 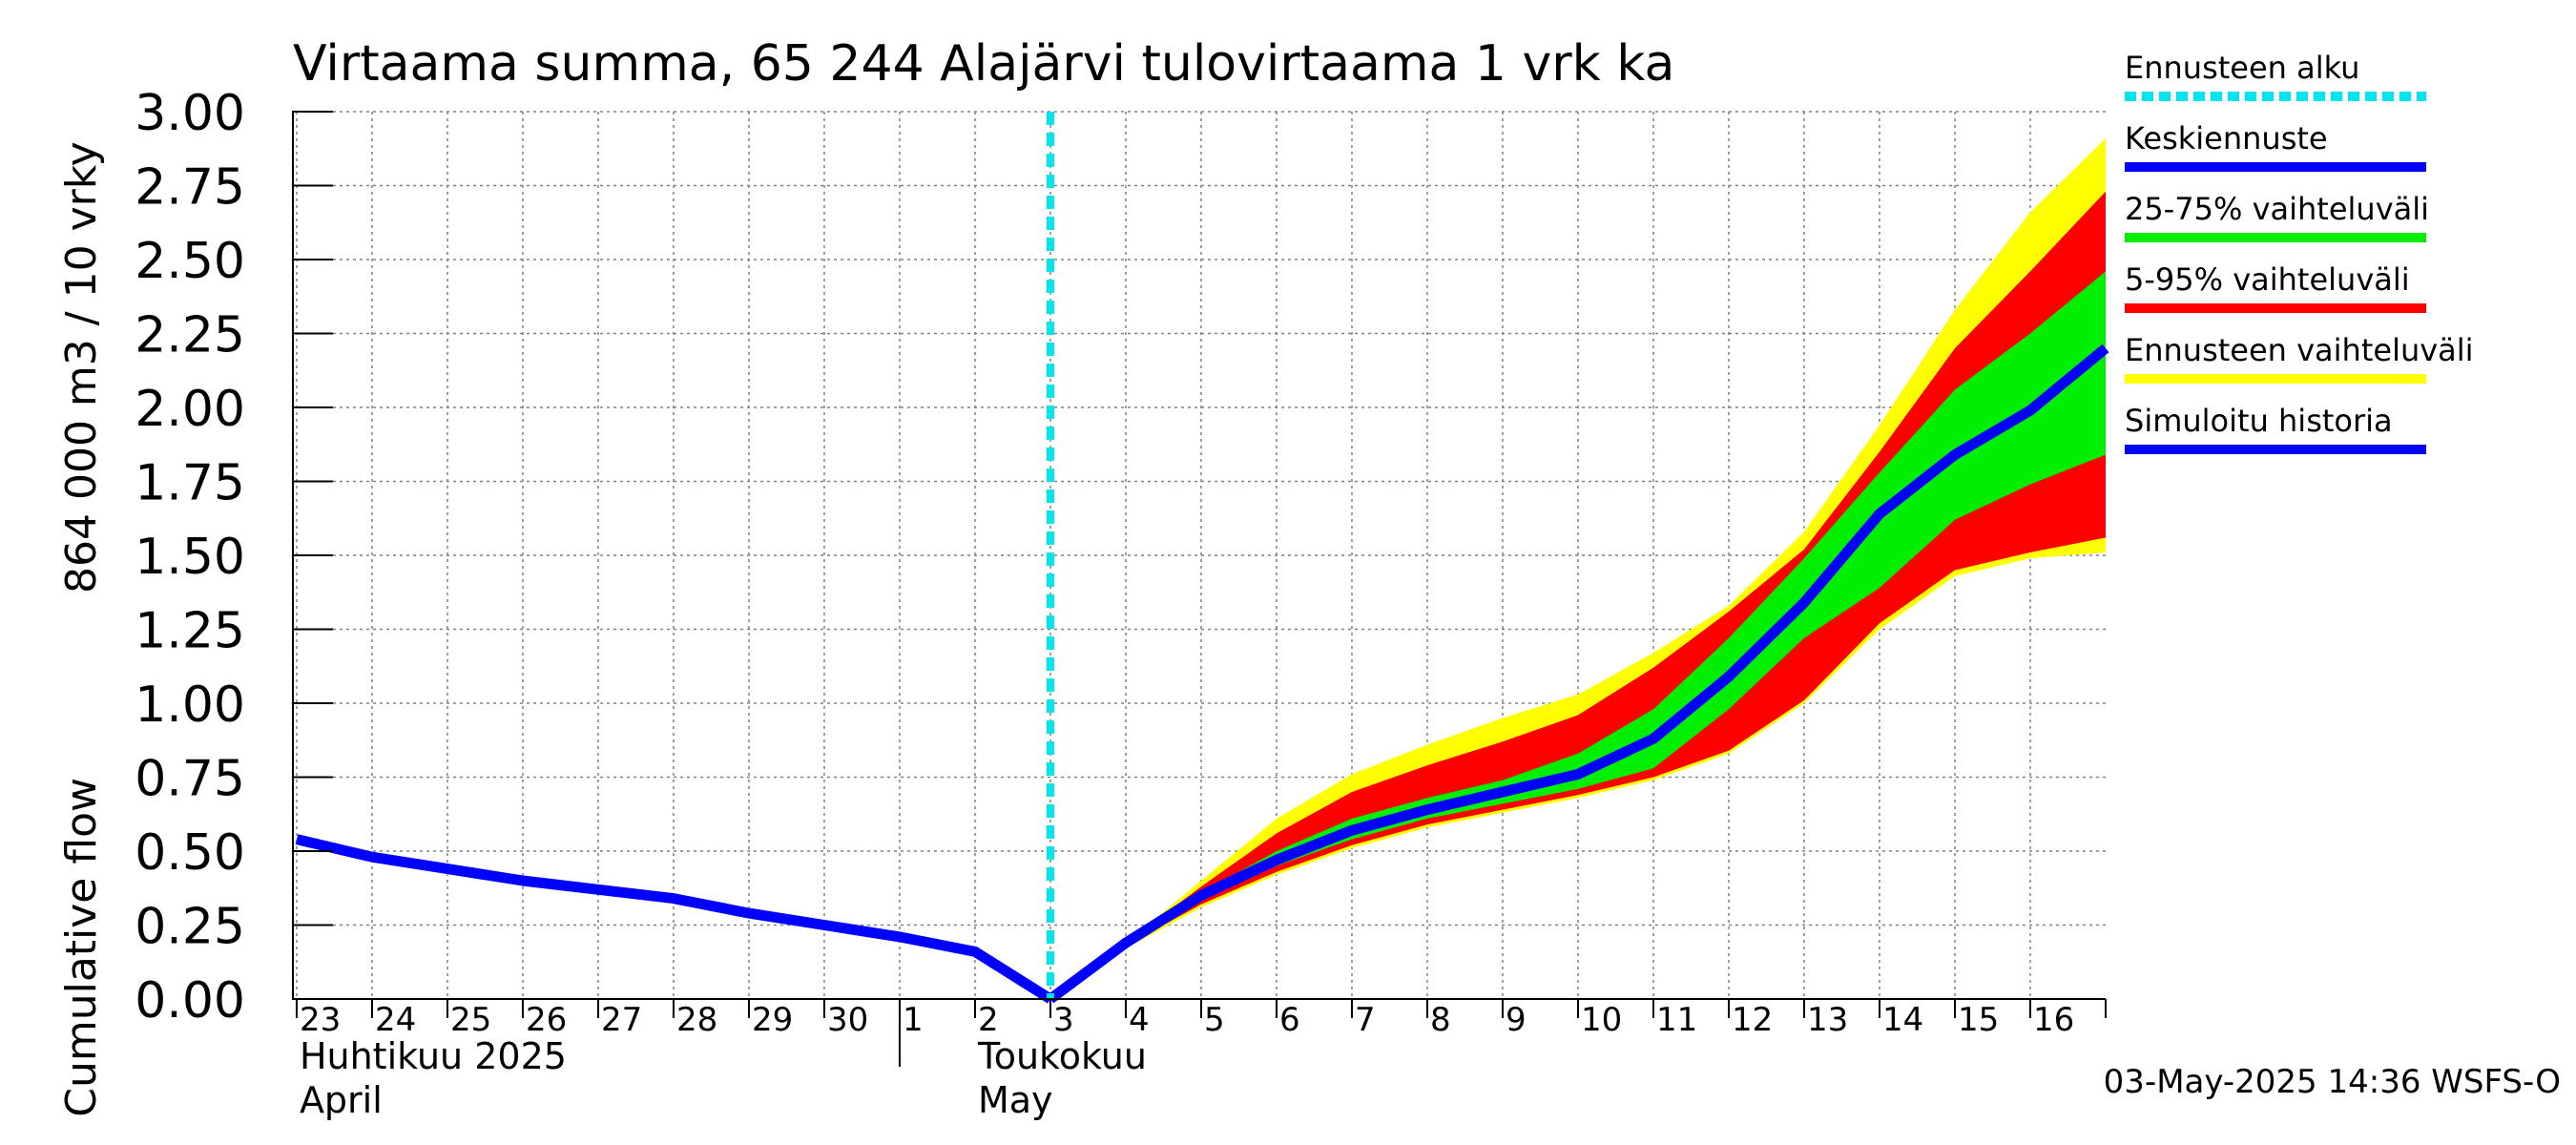 What do you see at coordinates (395, 1020) in the screenshot?
I see `x-tick-label: 24` at bounding box center [395, 1020].